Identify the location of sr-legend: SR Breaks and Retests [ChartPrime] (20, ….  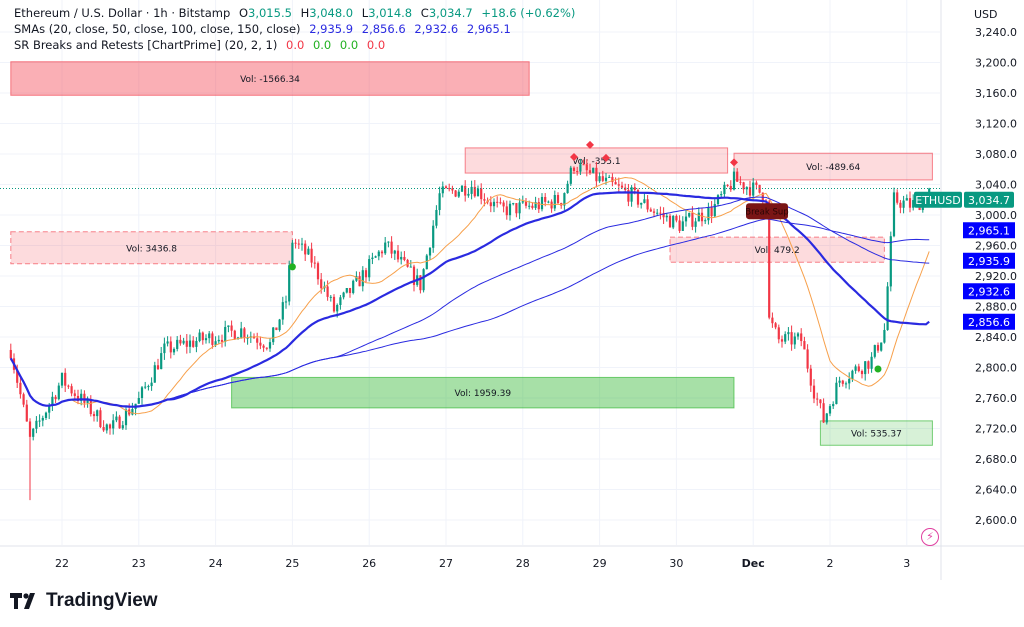
(202, 45).